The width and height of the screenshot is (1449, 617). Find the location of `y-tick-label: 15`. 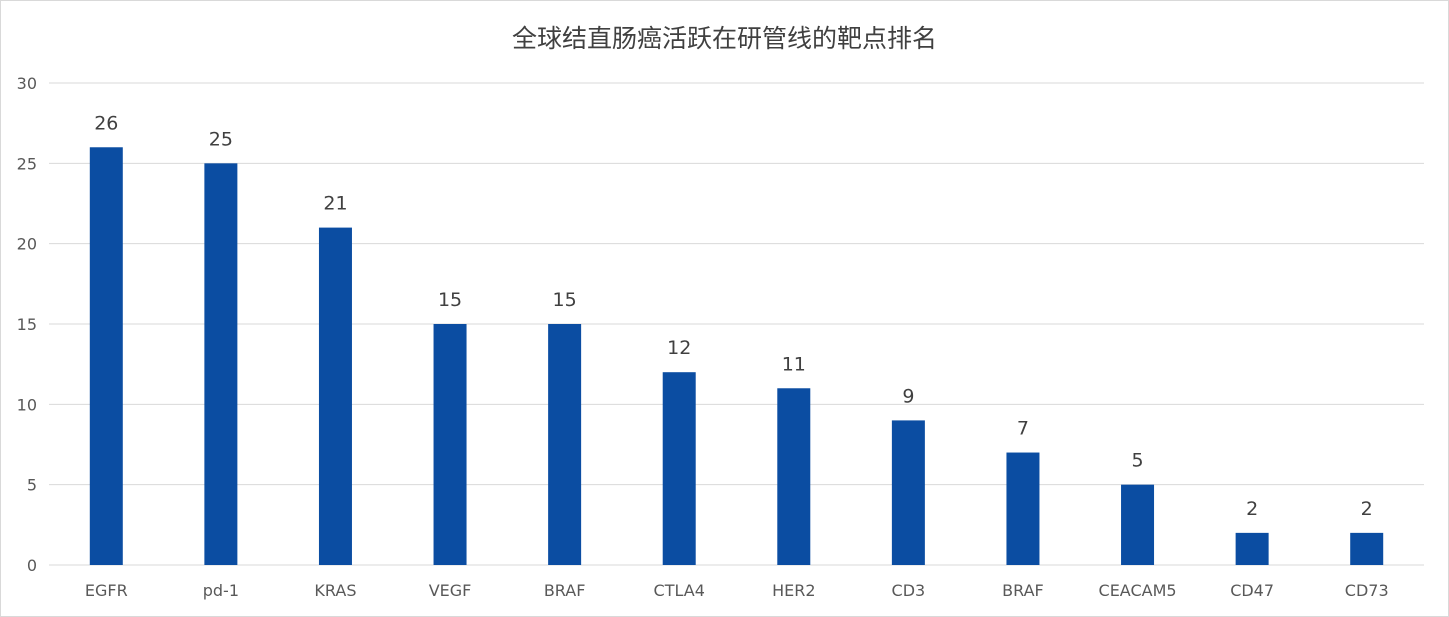

y-tick-label: 15 is located at coordinates (27, 324).